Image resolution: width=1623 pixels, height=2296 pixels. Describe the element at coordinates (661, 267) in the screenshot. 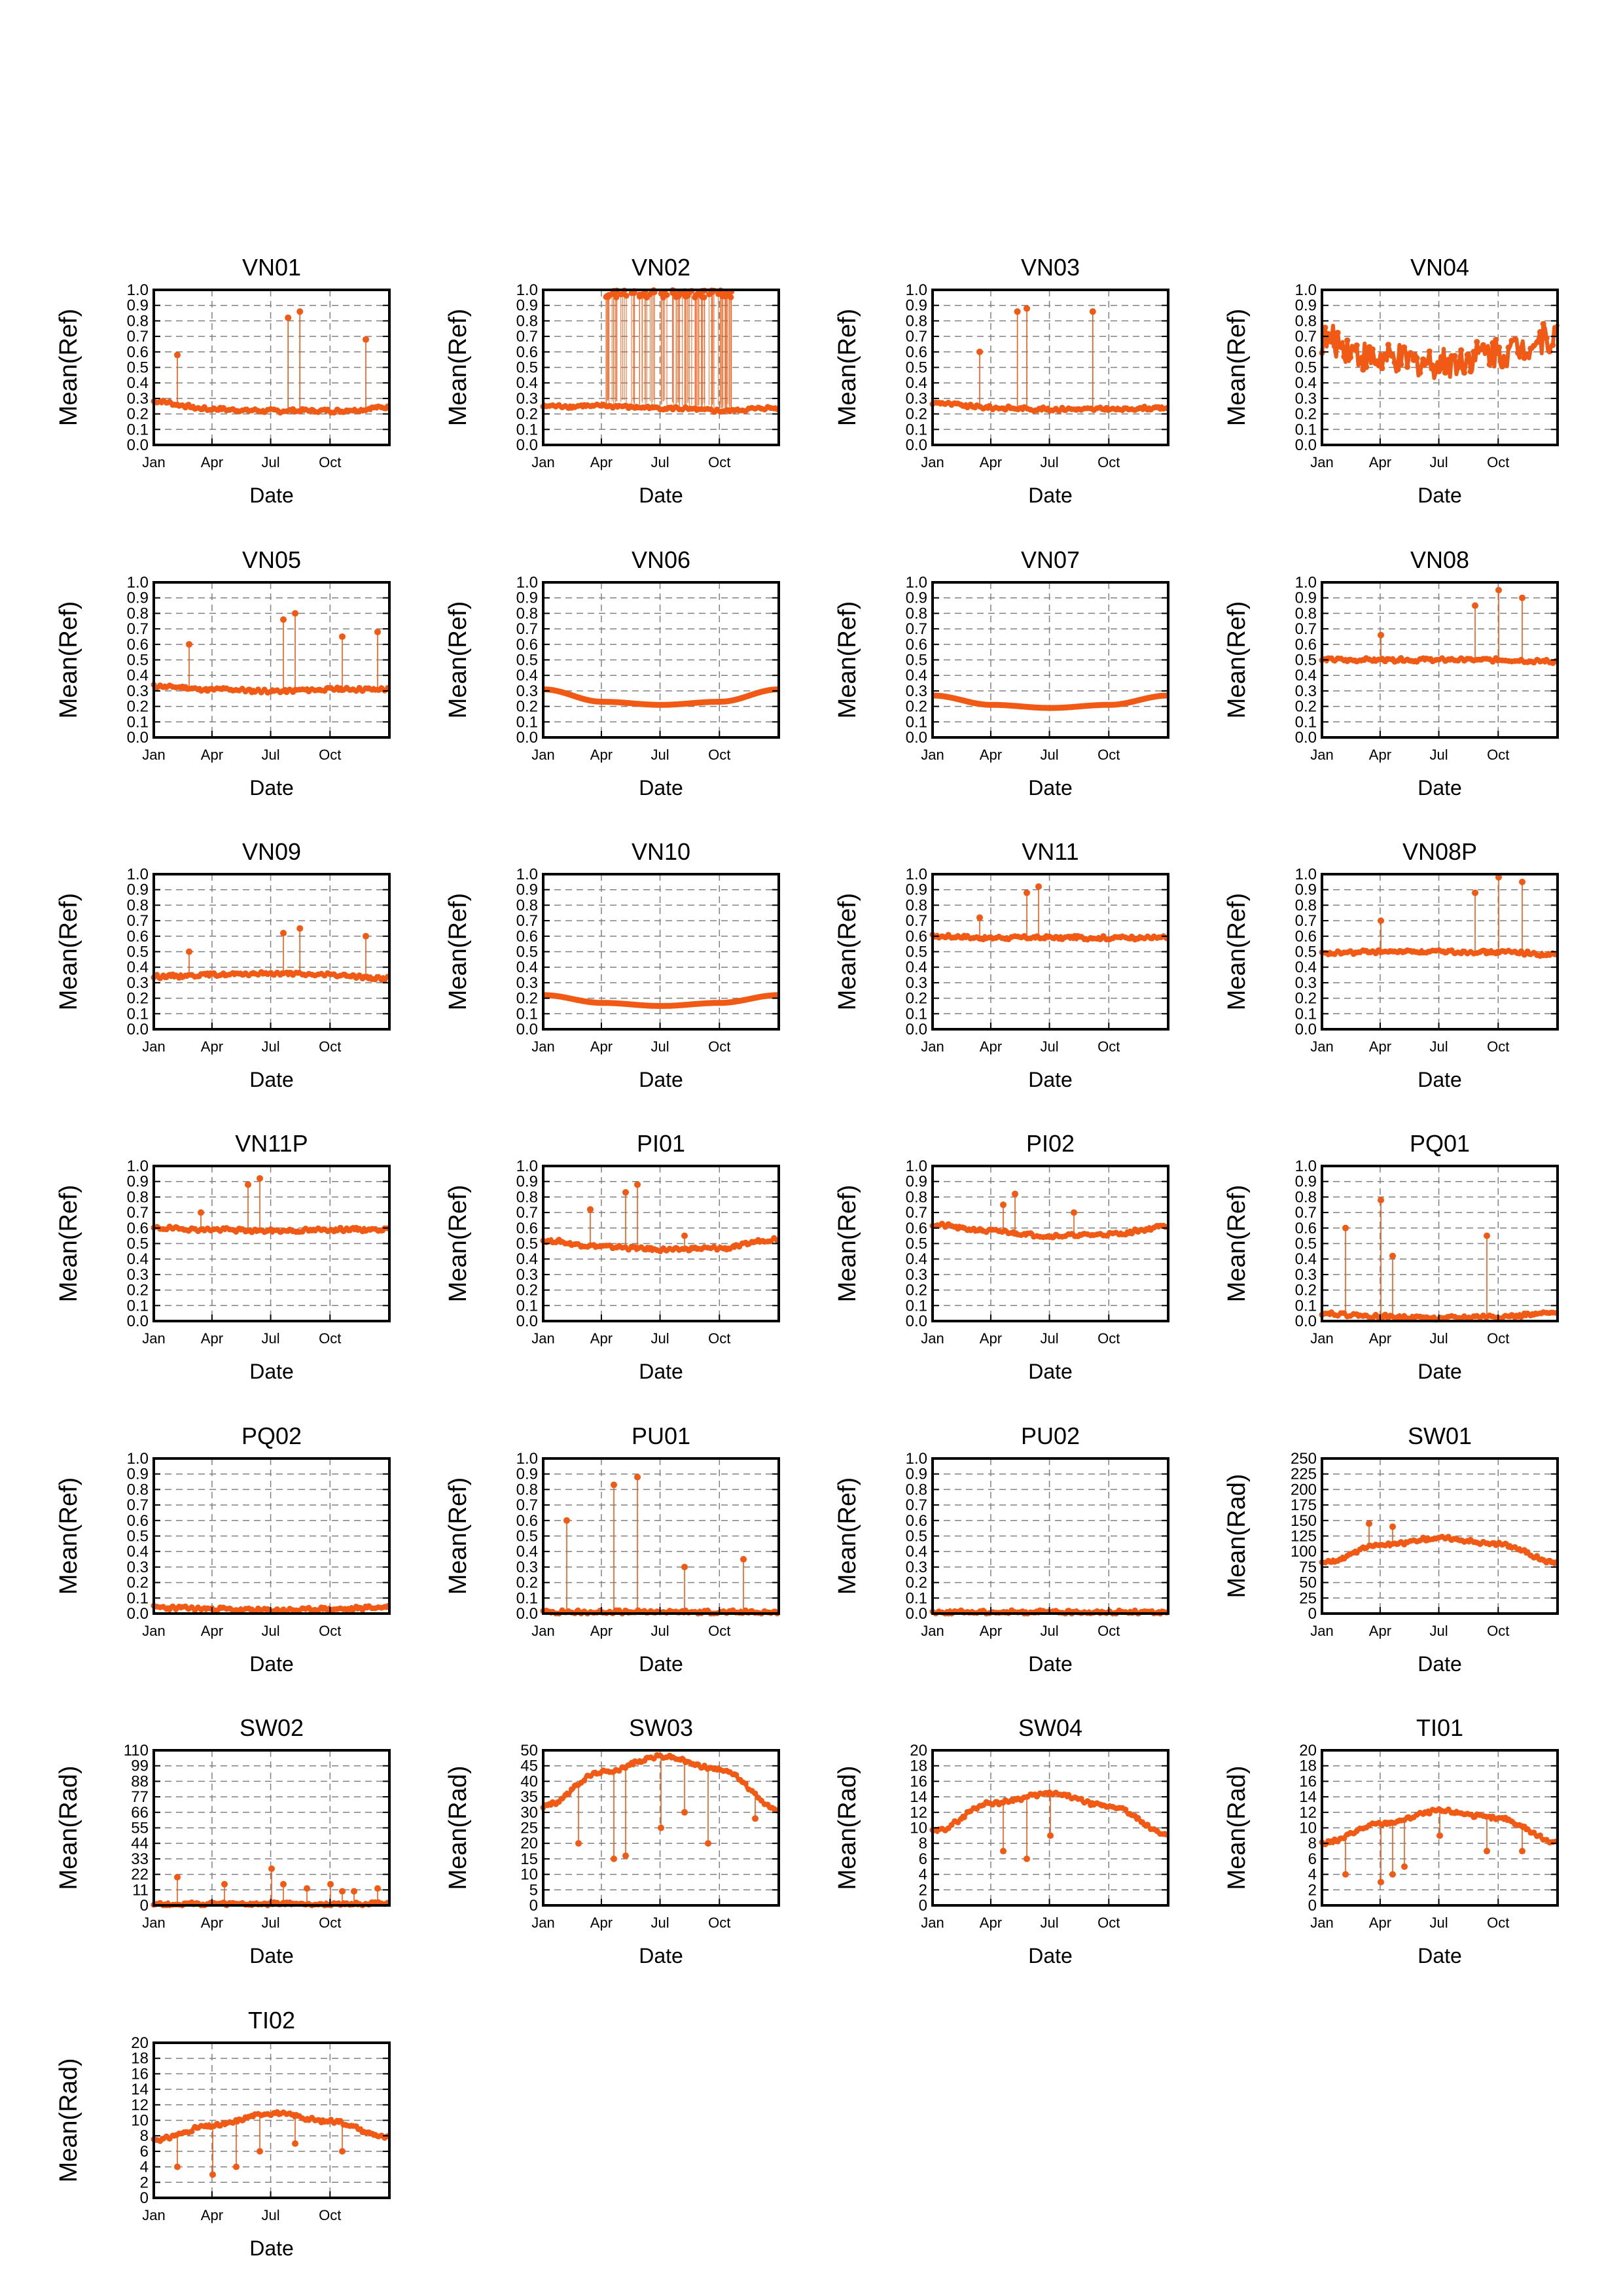

I see `subplot-title: VN02` at that location.